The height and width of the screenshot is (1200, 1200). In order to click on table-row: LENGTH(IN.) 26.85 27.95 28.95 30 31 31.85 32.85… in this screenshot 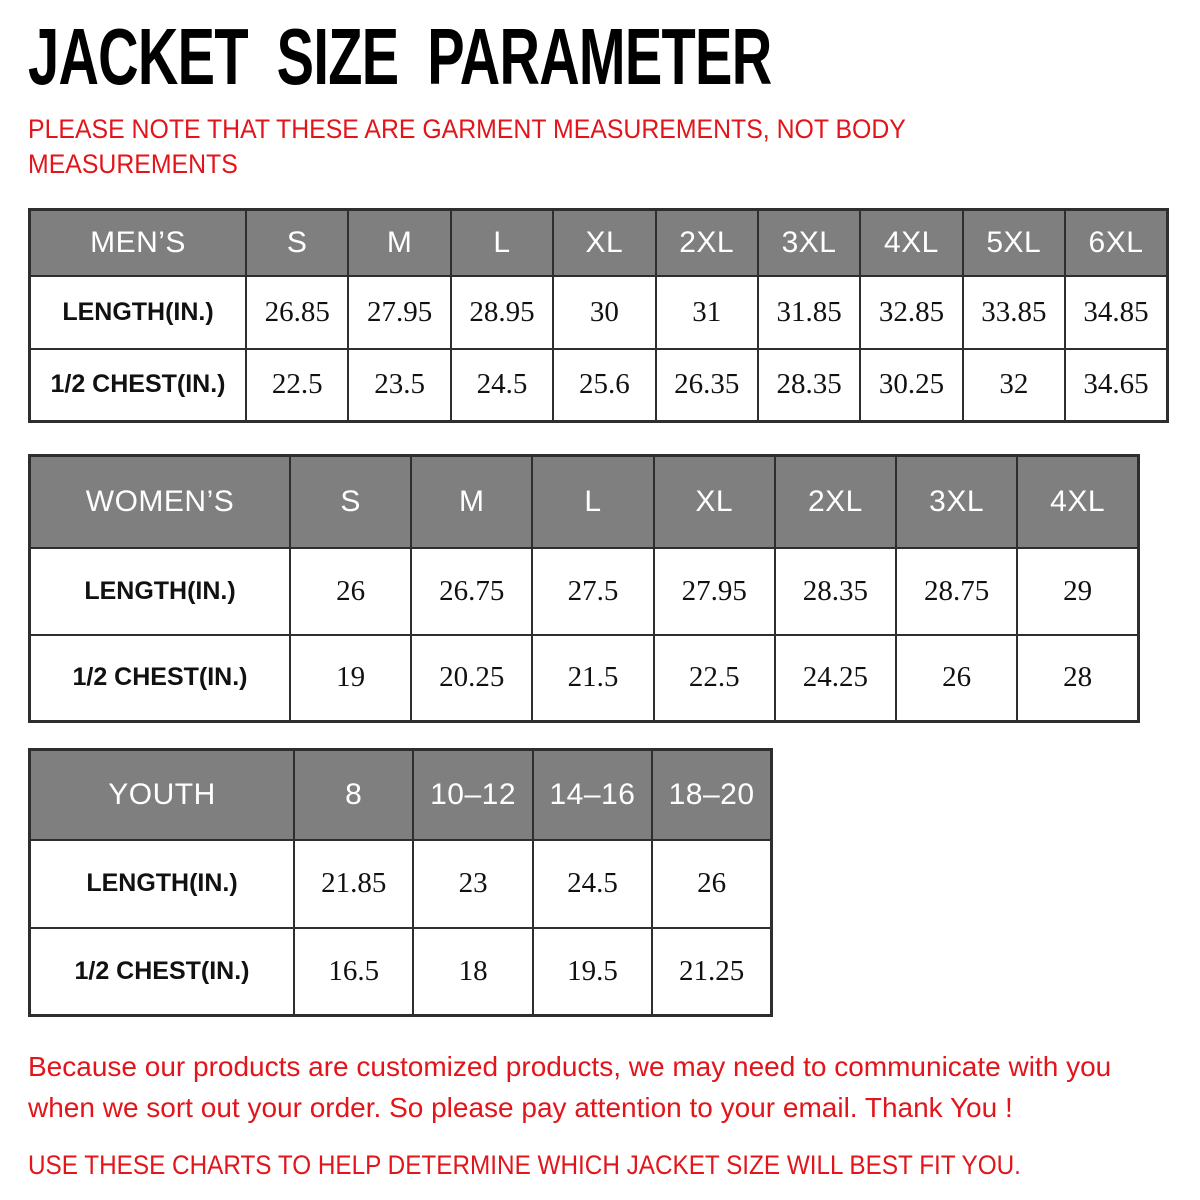, I will do `click(598, 312)`.